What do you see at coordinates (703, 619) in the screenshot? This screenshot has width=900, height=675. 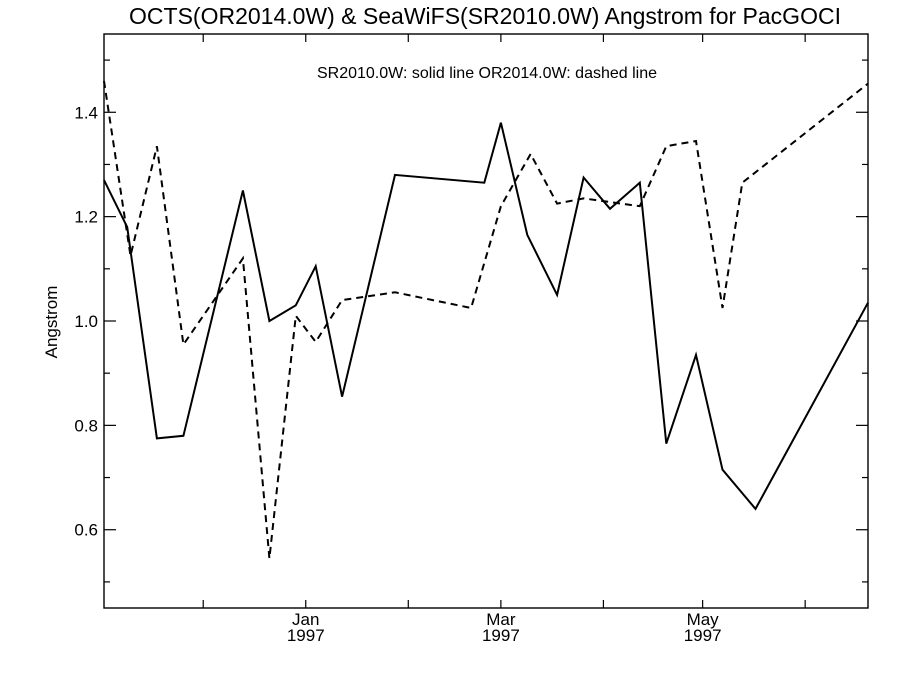 I see `x-tick-label-month: May` at bounding box center [703, 619].